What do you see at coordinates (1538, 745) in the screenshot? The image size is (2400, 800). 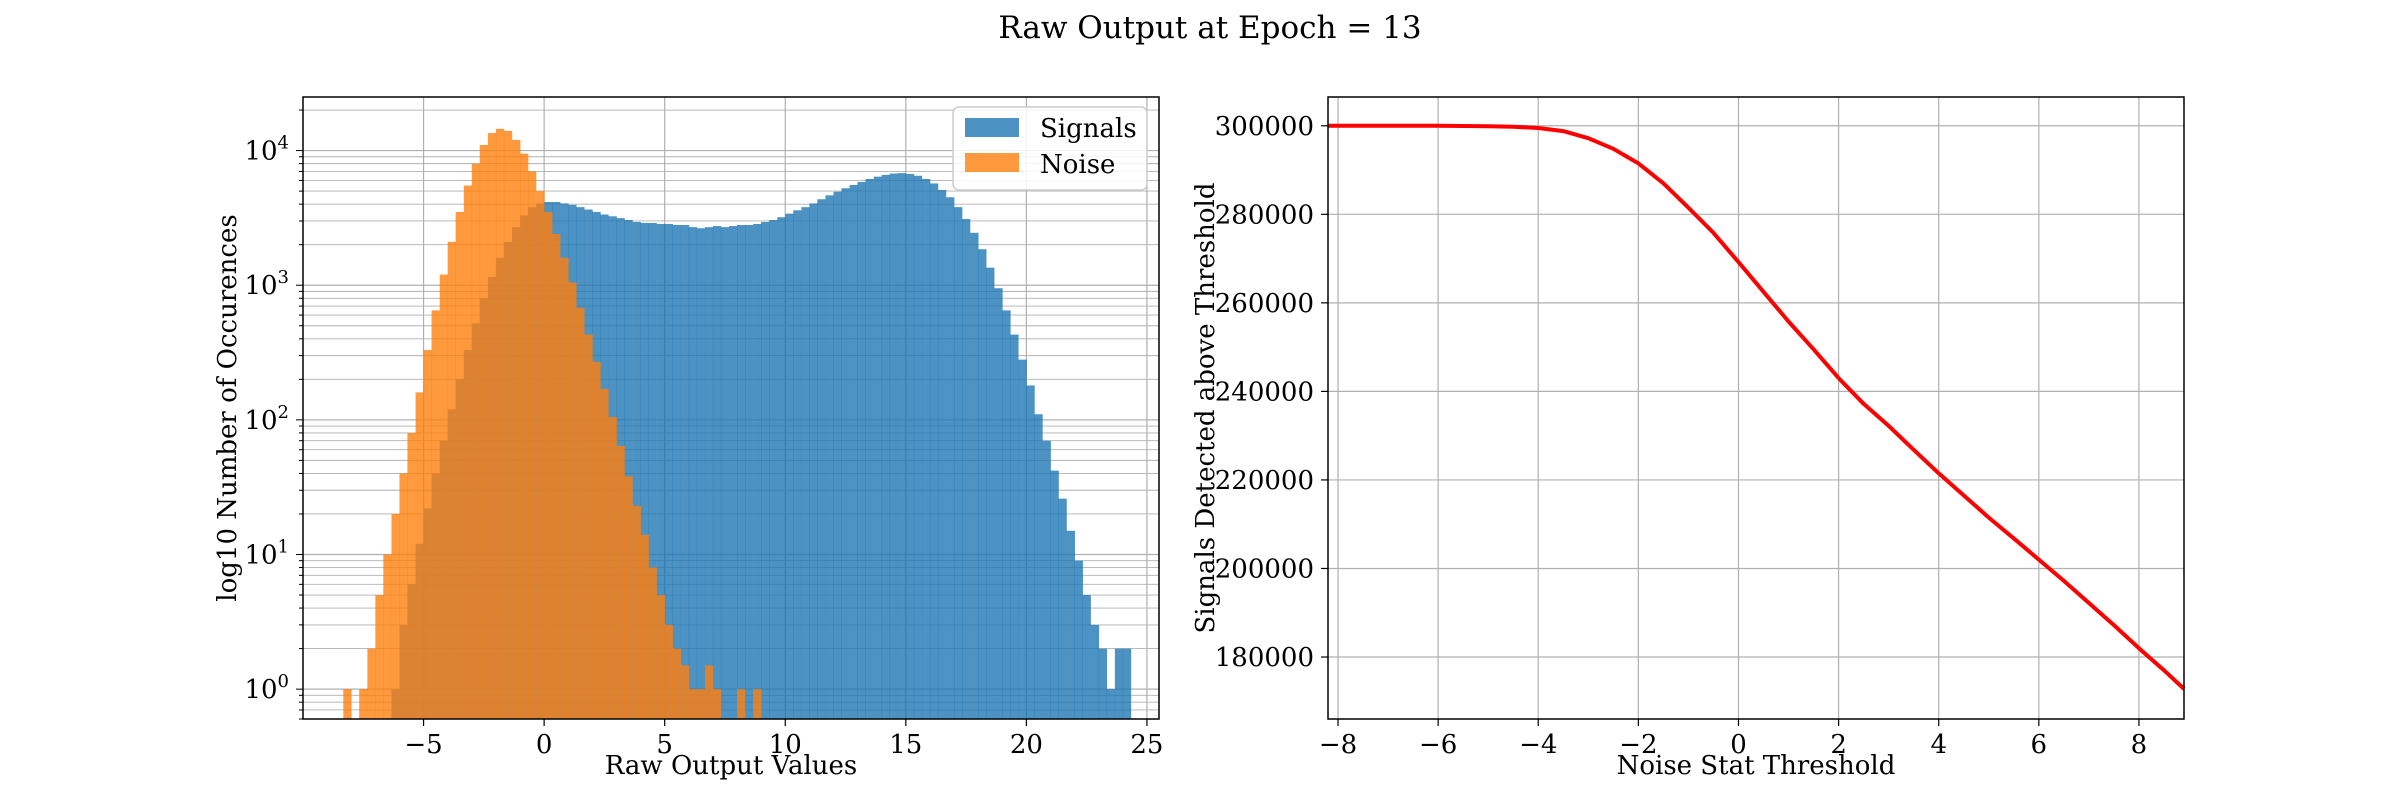 I see `threshold-x-tick-label: −4` at bounding box center [1538, 745].